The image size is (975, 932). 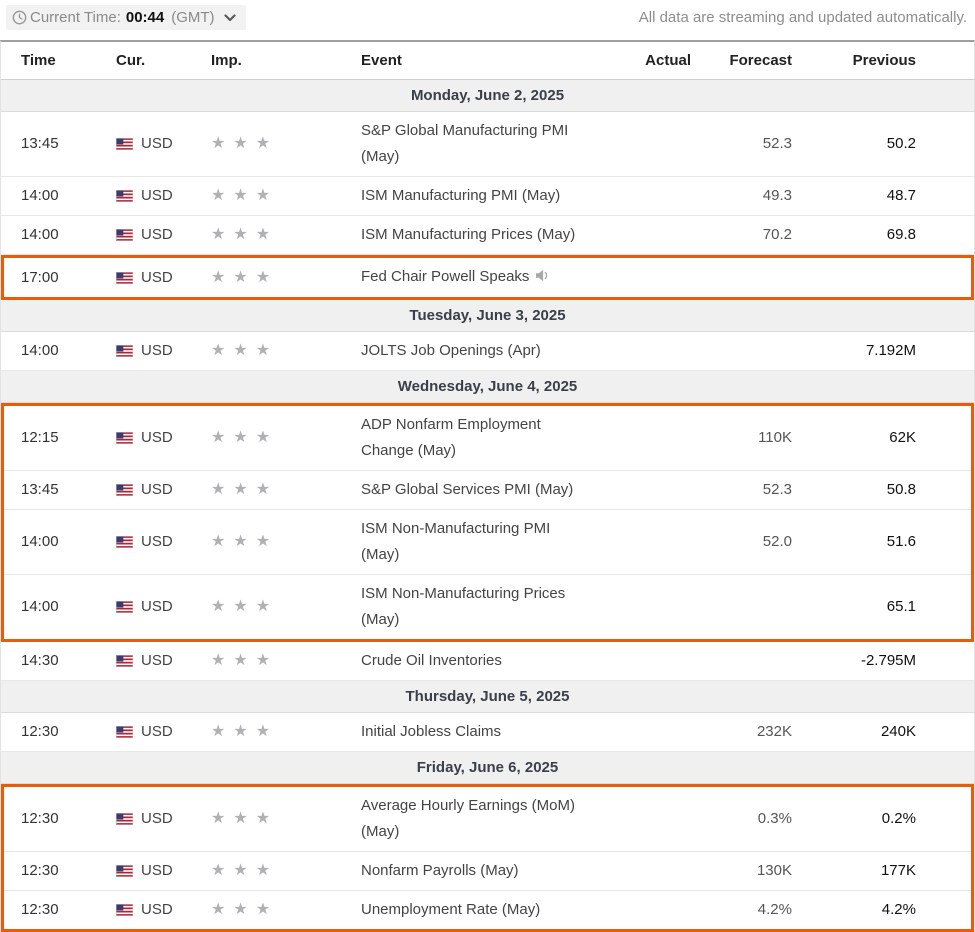 I want to click on event-forecast: 52.3, so click(x=777, y=143).